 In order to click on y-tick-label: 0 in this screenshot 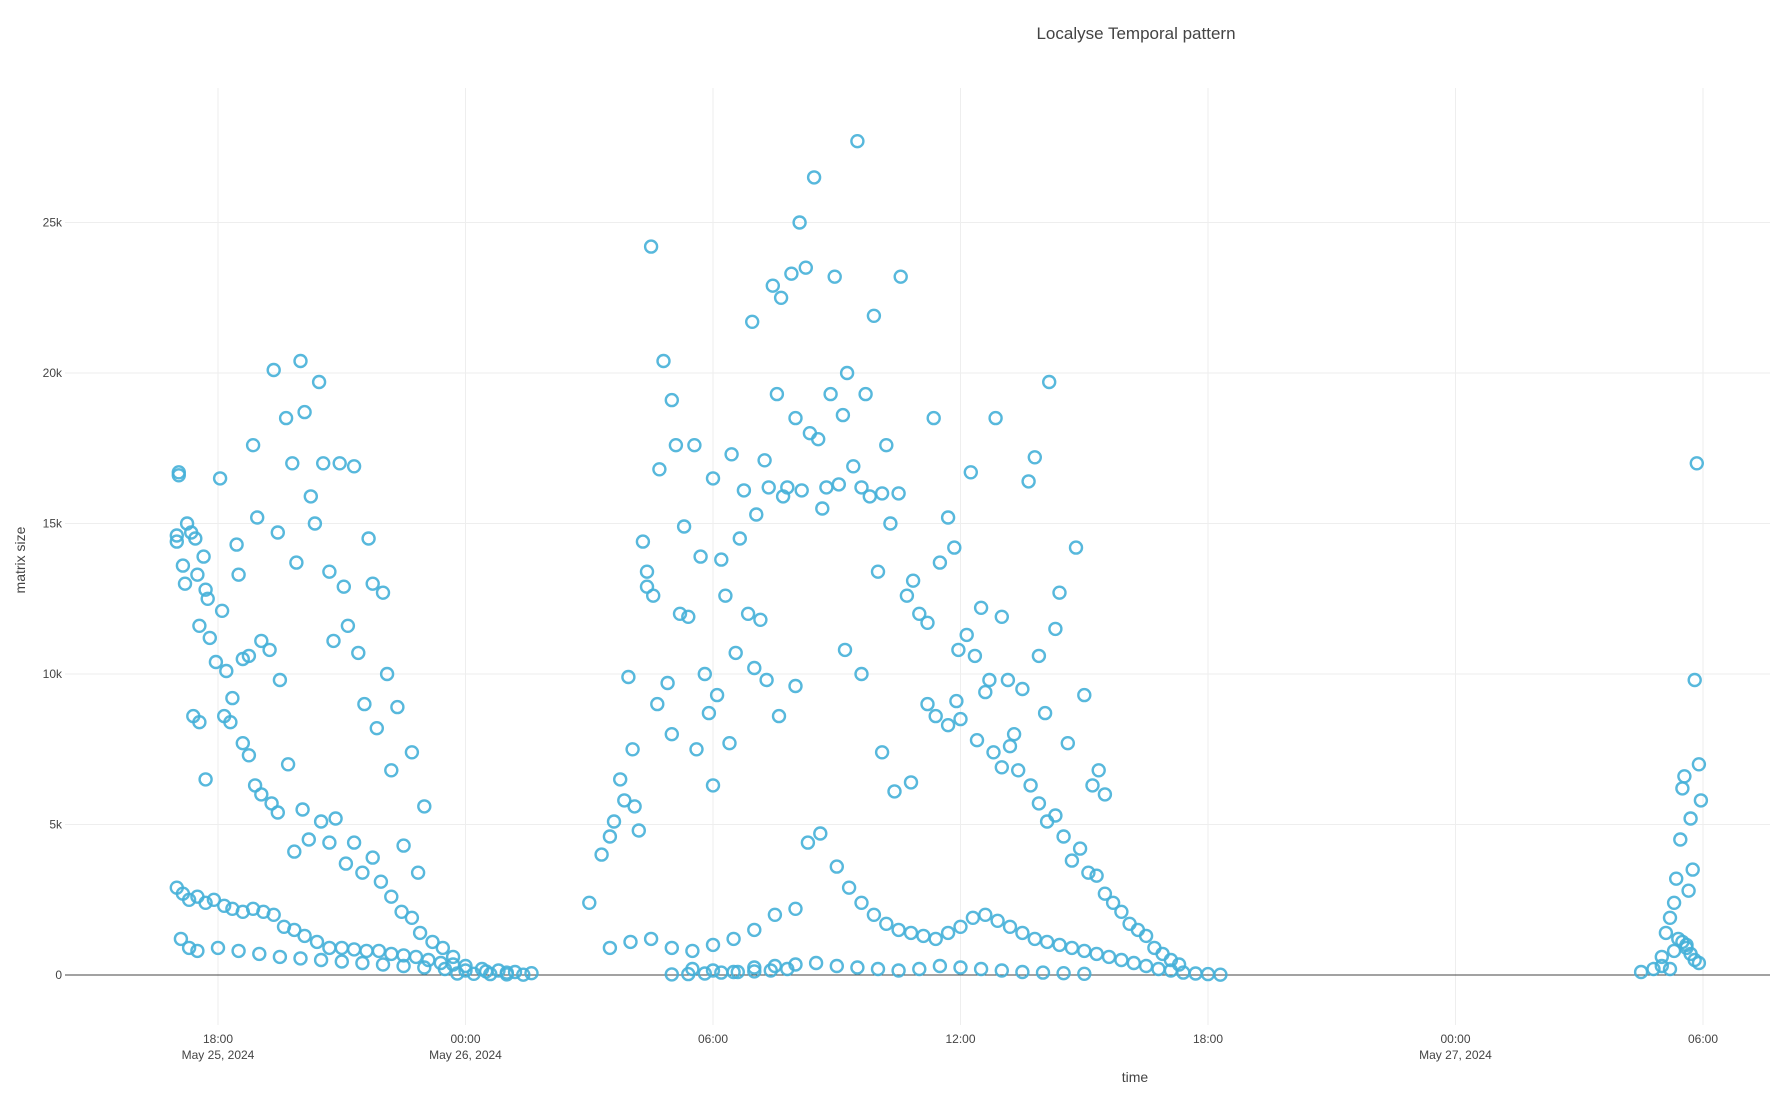, I will do `click(58, 975)`.